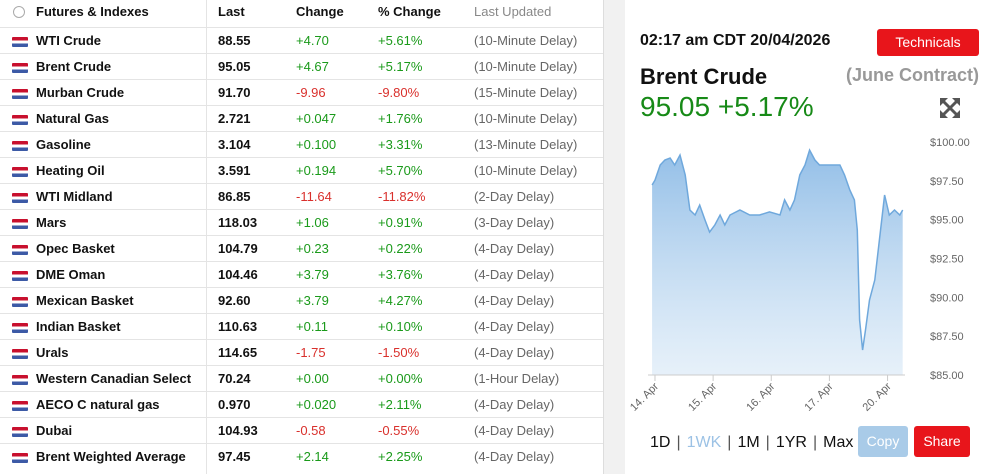  What do you see at coordinates (400, 40) in the screenshot?
I see `pct-change: +5.61%` at bounding box center [400, 40].